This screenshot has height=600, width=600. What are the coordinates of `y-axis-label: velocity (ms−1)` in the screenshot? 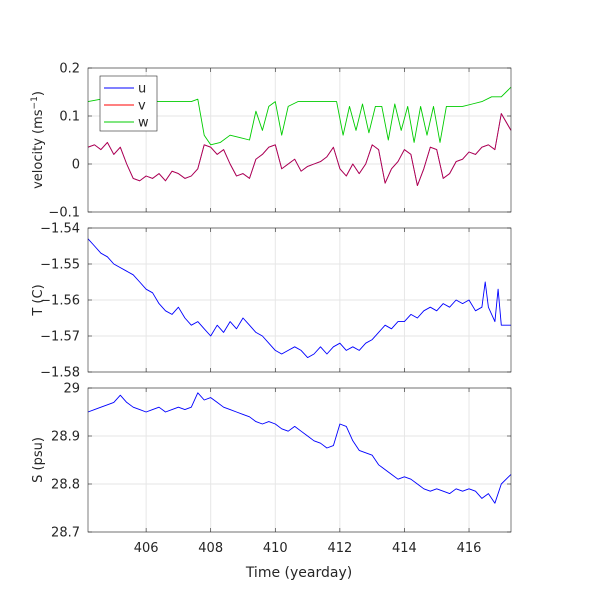 It's located at (38, 140).